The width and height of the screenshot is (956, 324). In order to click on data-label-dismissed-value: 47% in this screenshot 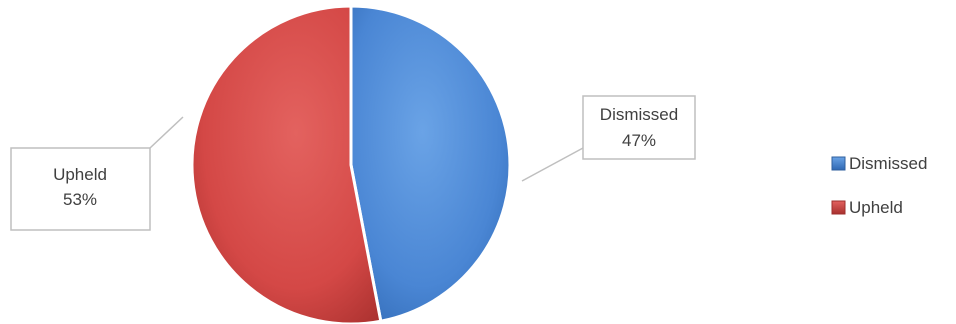, I will do `click(639, 140)`.